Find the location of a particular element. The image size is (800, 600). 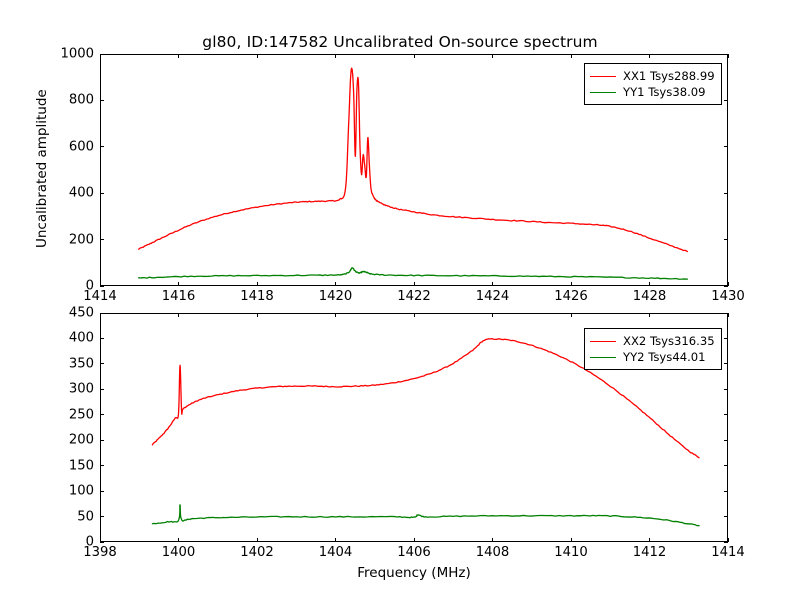

x-tick-label: 1418 is located at coordinates (257, 296).